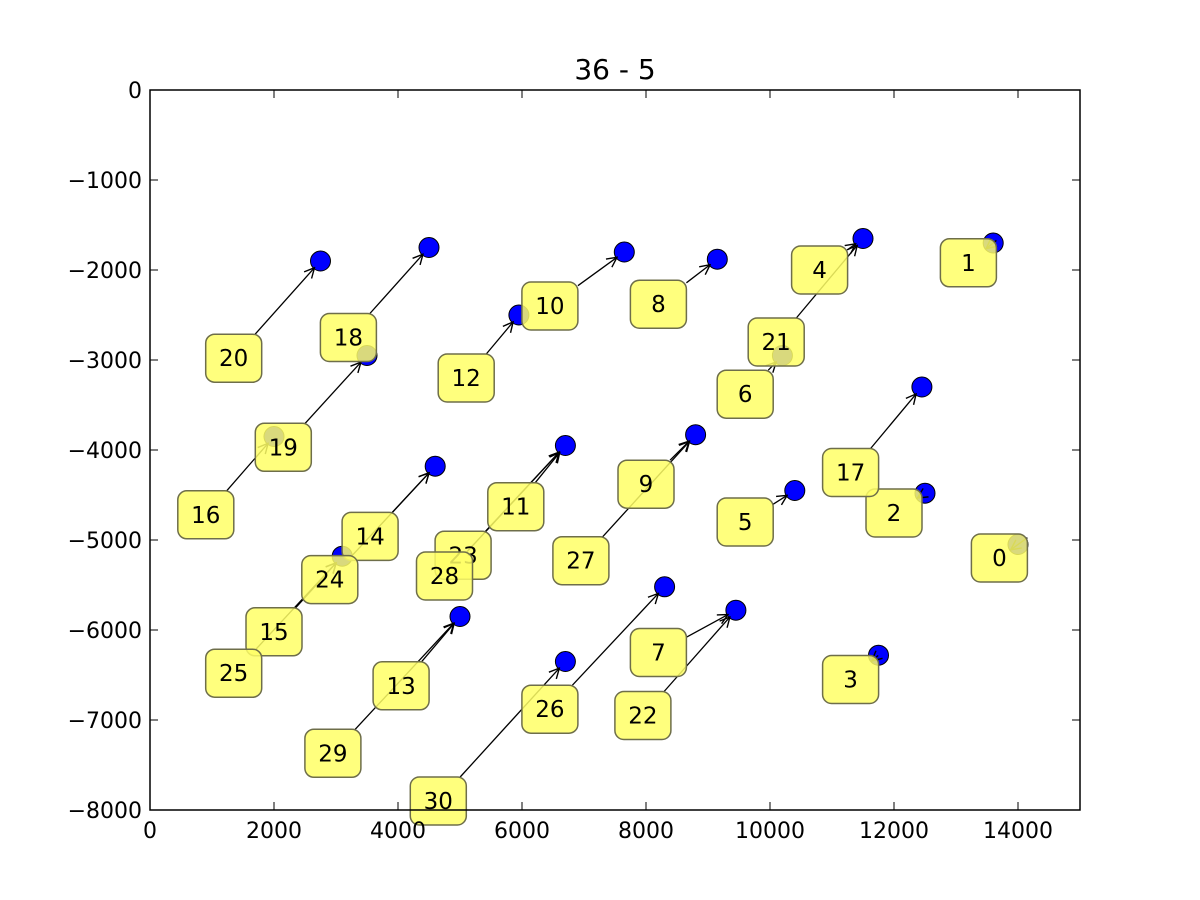 The image size is (1200, 900). I want to click on annotation-label: 1, so click(968, 263).